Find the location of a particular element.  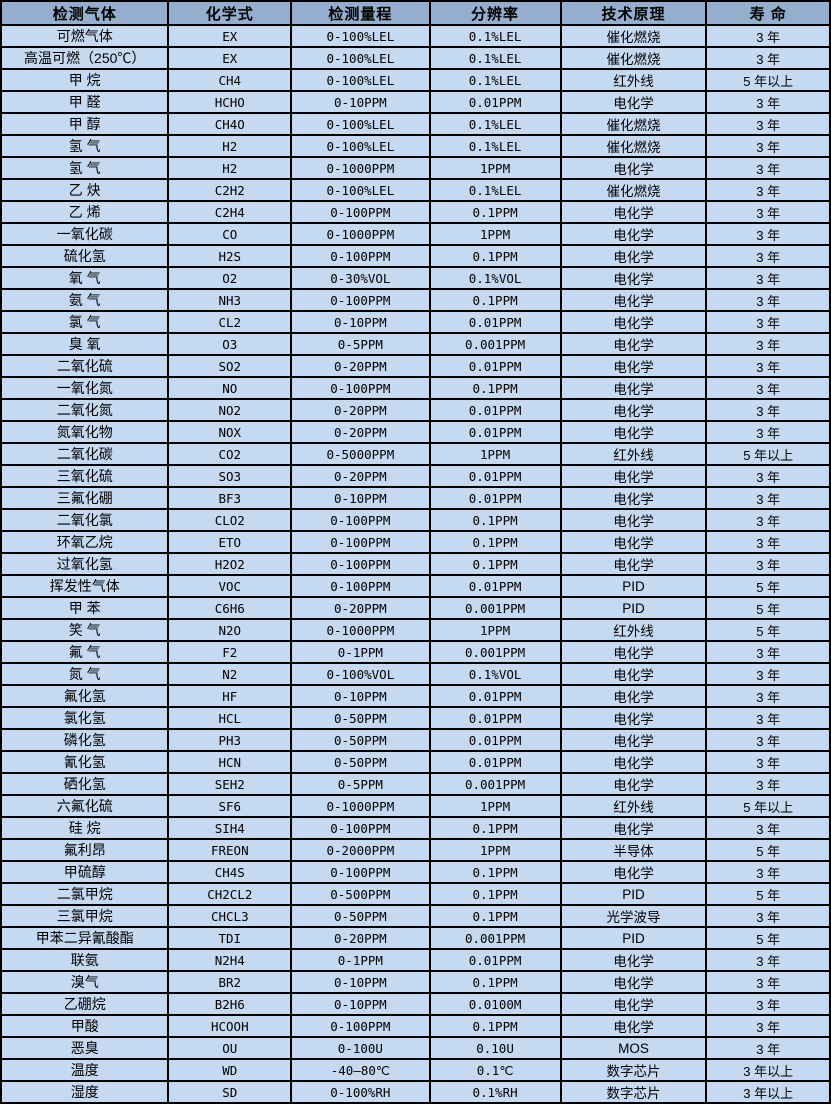

table-row: 温度 WD -40—80℃ 0.1℃ 数字芯片 3 年以上 is located at coordinates (415, 1070).